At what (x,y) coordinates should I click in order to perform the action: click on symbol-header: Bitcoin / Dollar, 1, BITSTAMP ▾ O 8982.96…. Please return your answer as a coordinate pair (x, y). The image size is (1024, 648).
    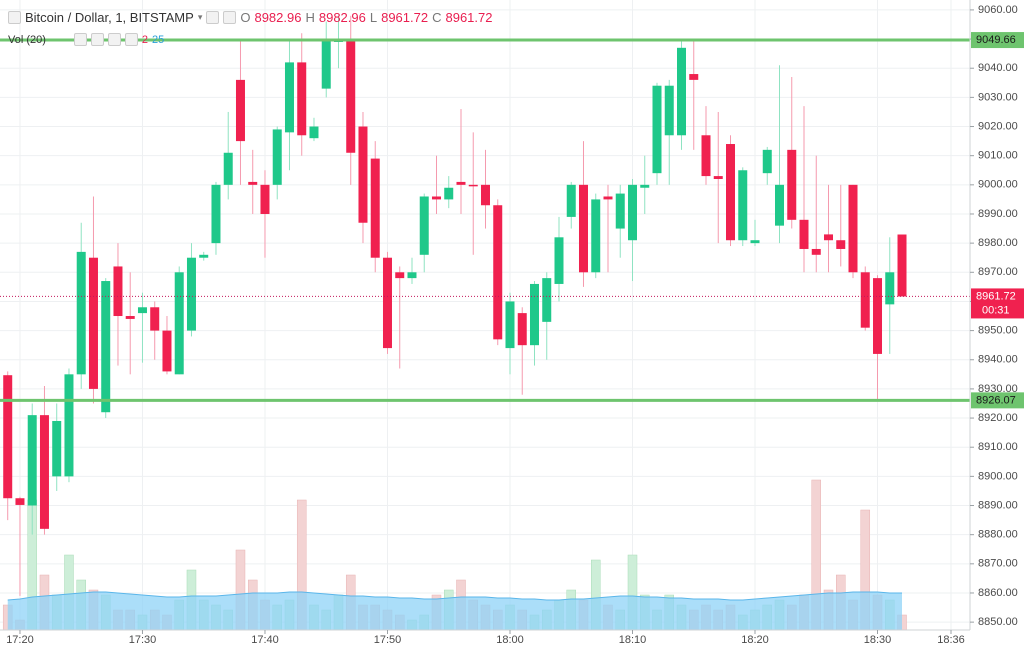
    Looking at the image, I should click on (250, 17).